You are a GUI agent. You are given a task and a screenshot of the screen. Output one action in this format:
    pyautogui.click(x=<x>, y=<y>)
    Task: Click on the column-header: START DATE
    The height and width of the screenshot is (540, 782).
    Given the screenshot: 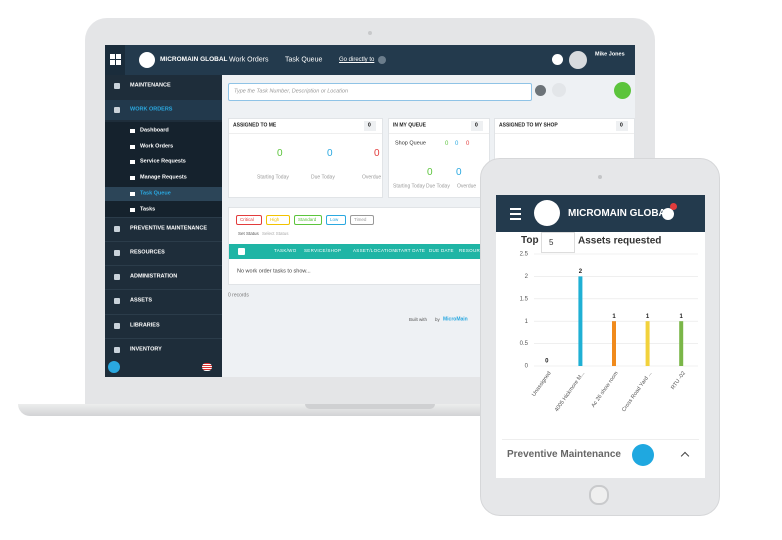 What is the action you would take?
    pyautogui.click(x=410, y=250)
    